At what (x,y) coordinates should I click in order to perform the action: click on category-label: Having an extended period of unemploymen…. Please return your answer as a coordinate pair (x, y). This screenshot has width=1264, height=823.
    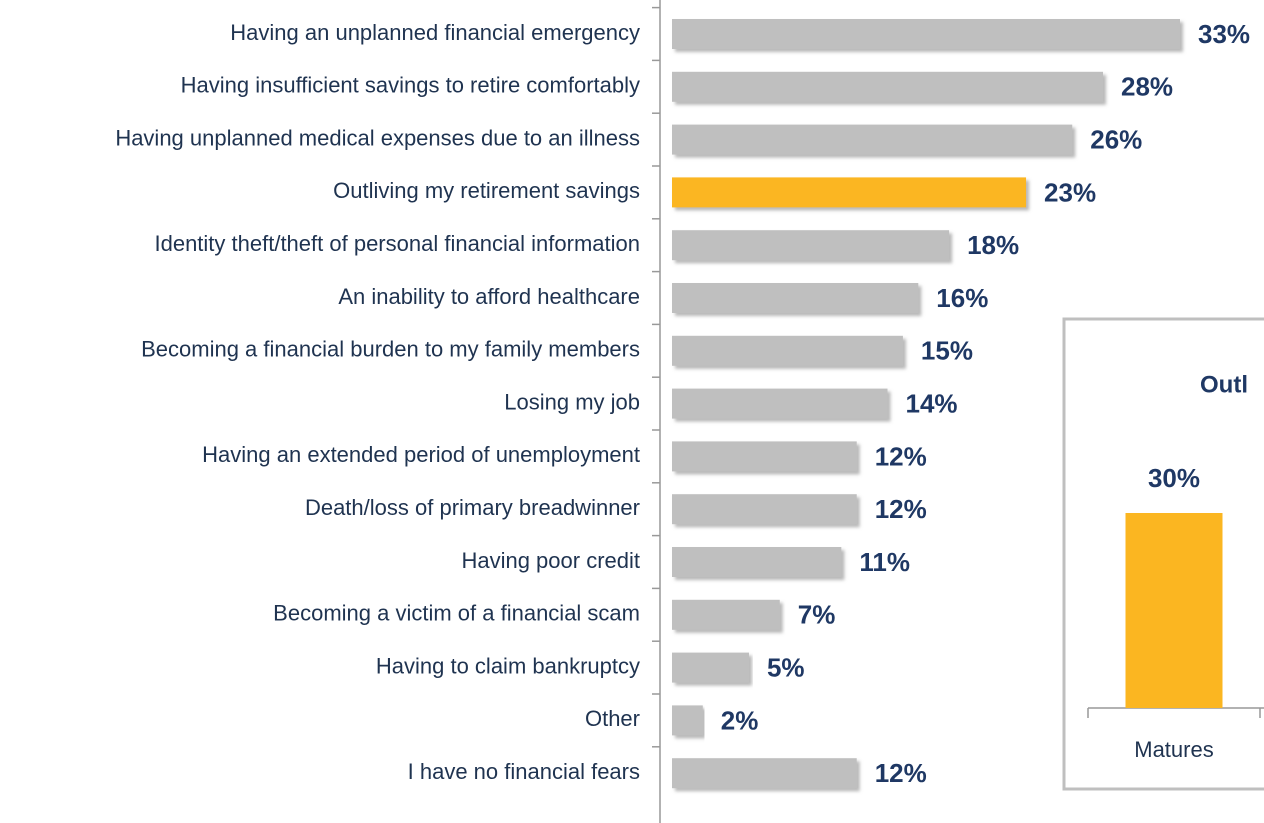
    Looking at the image, I should click on (421, 454).